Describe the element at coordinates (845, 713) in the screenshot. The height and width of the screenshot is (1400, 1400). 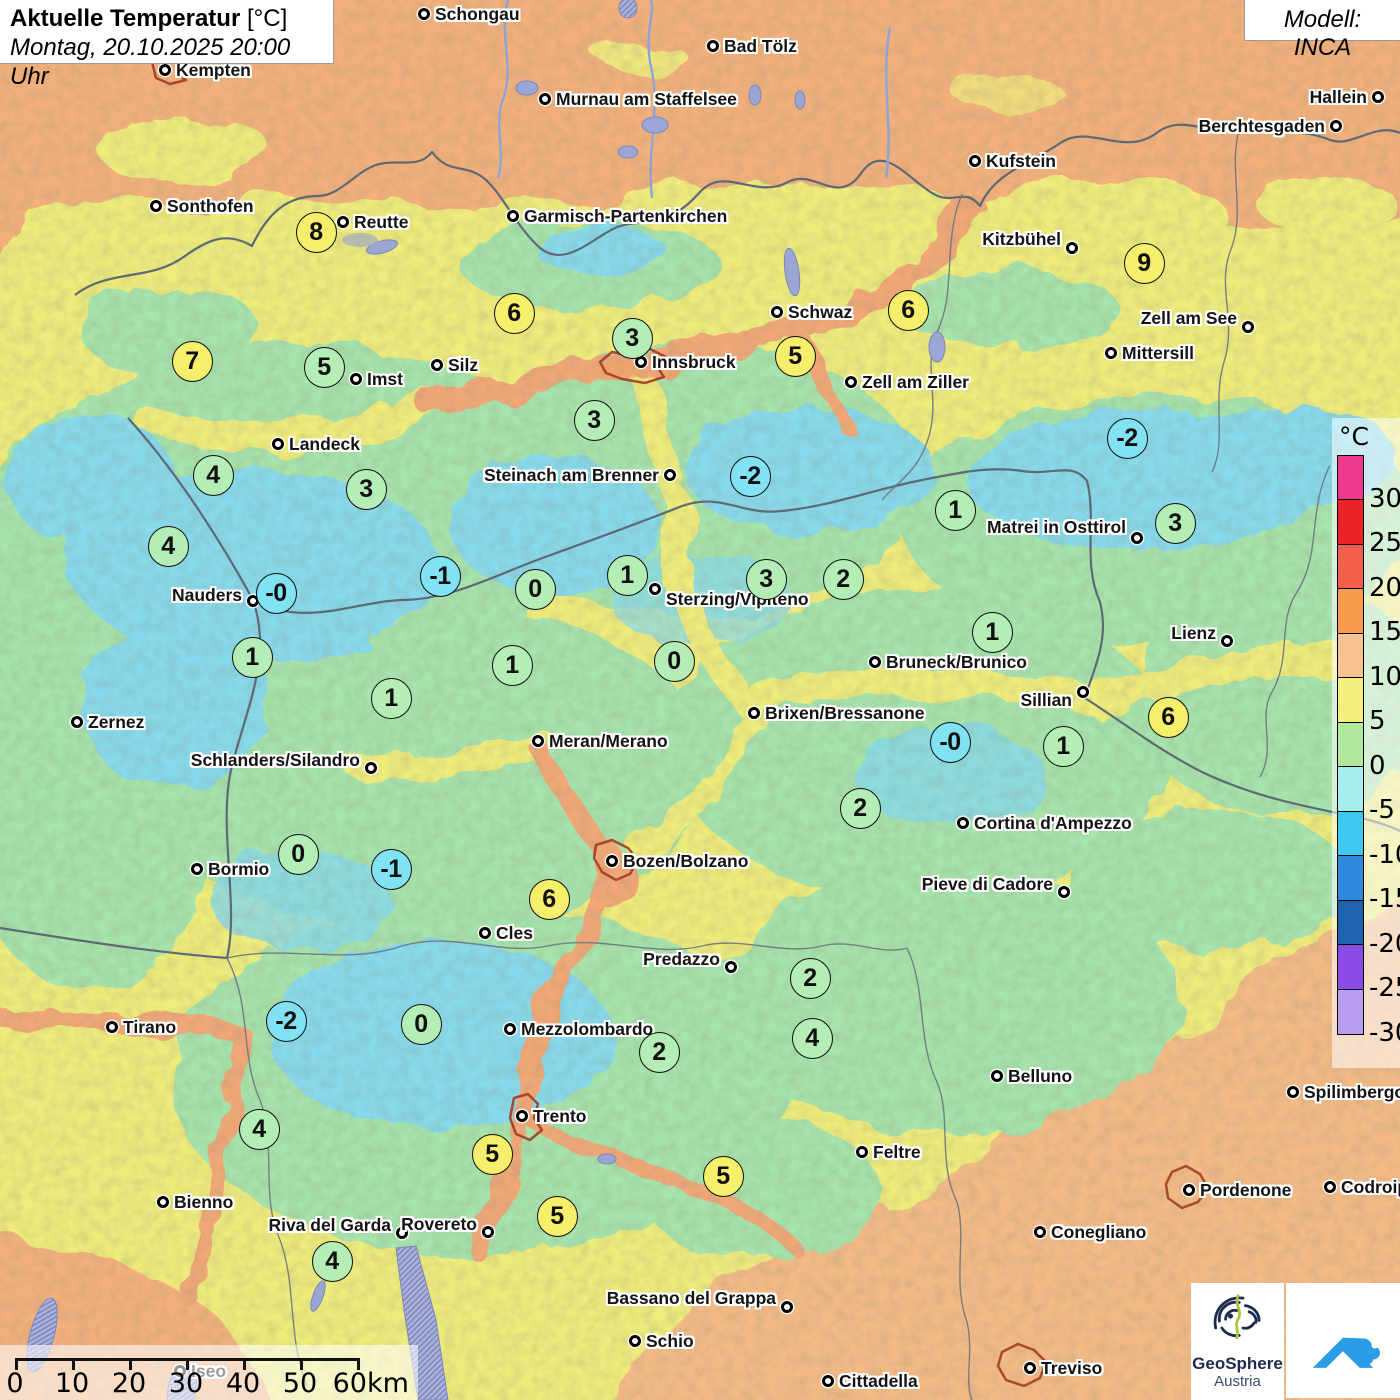
I see `city-label: Brixen/Bressanone` at that location.